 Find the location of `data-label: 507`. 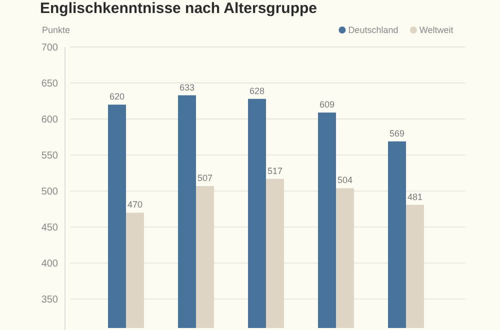

data-label: 507 is located at coordinates (205, 178).